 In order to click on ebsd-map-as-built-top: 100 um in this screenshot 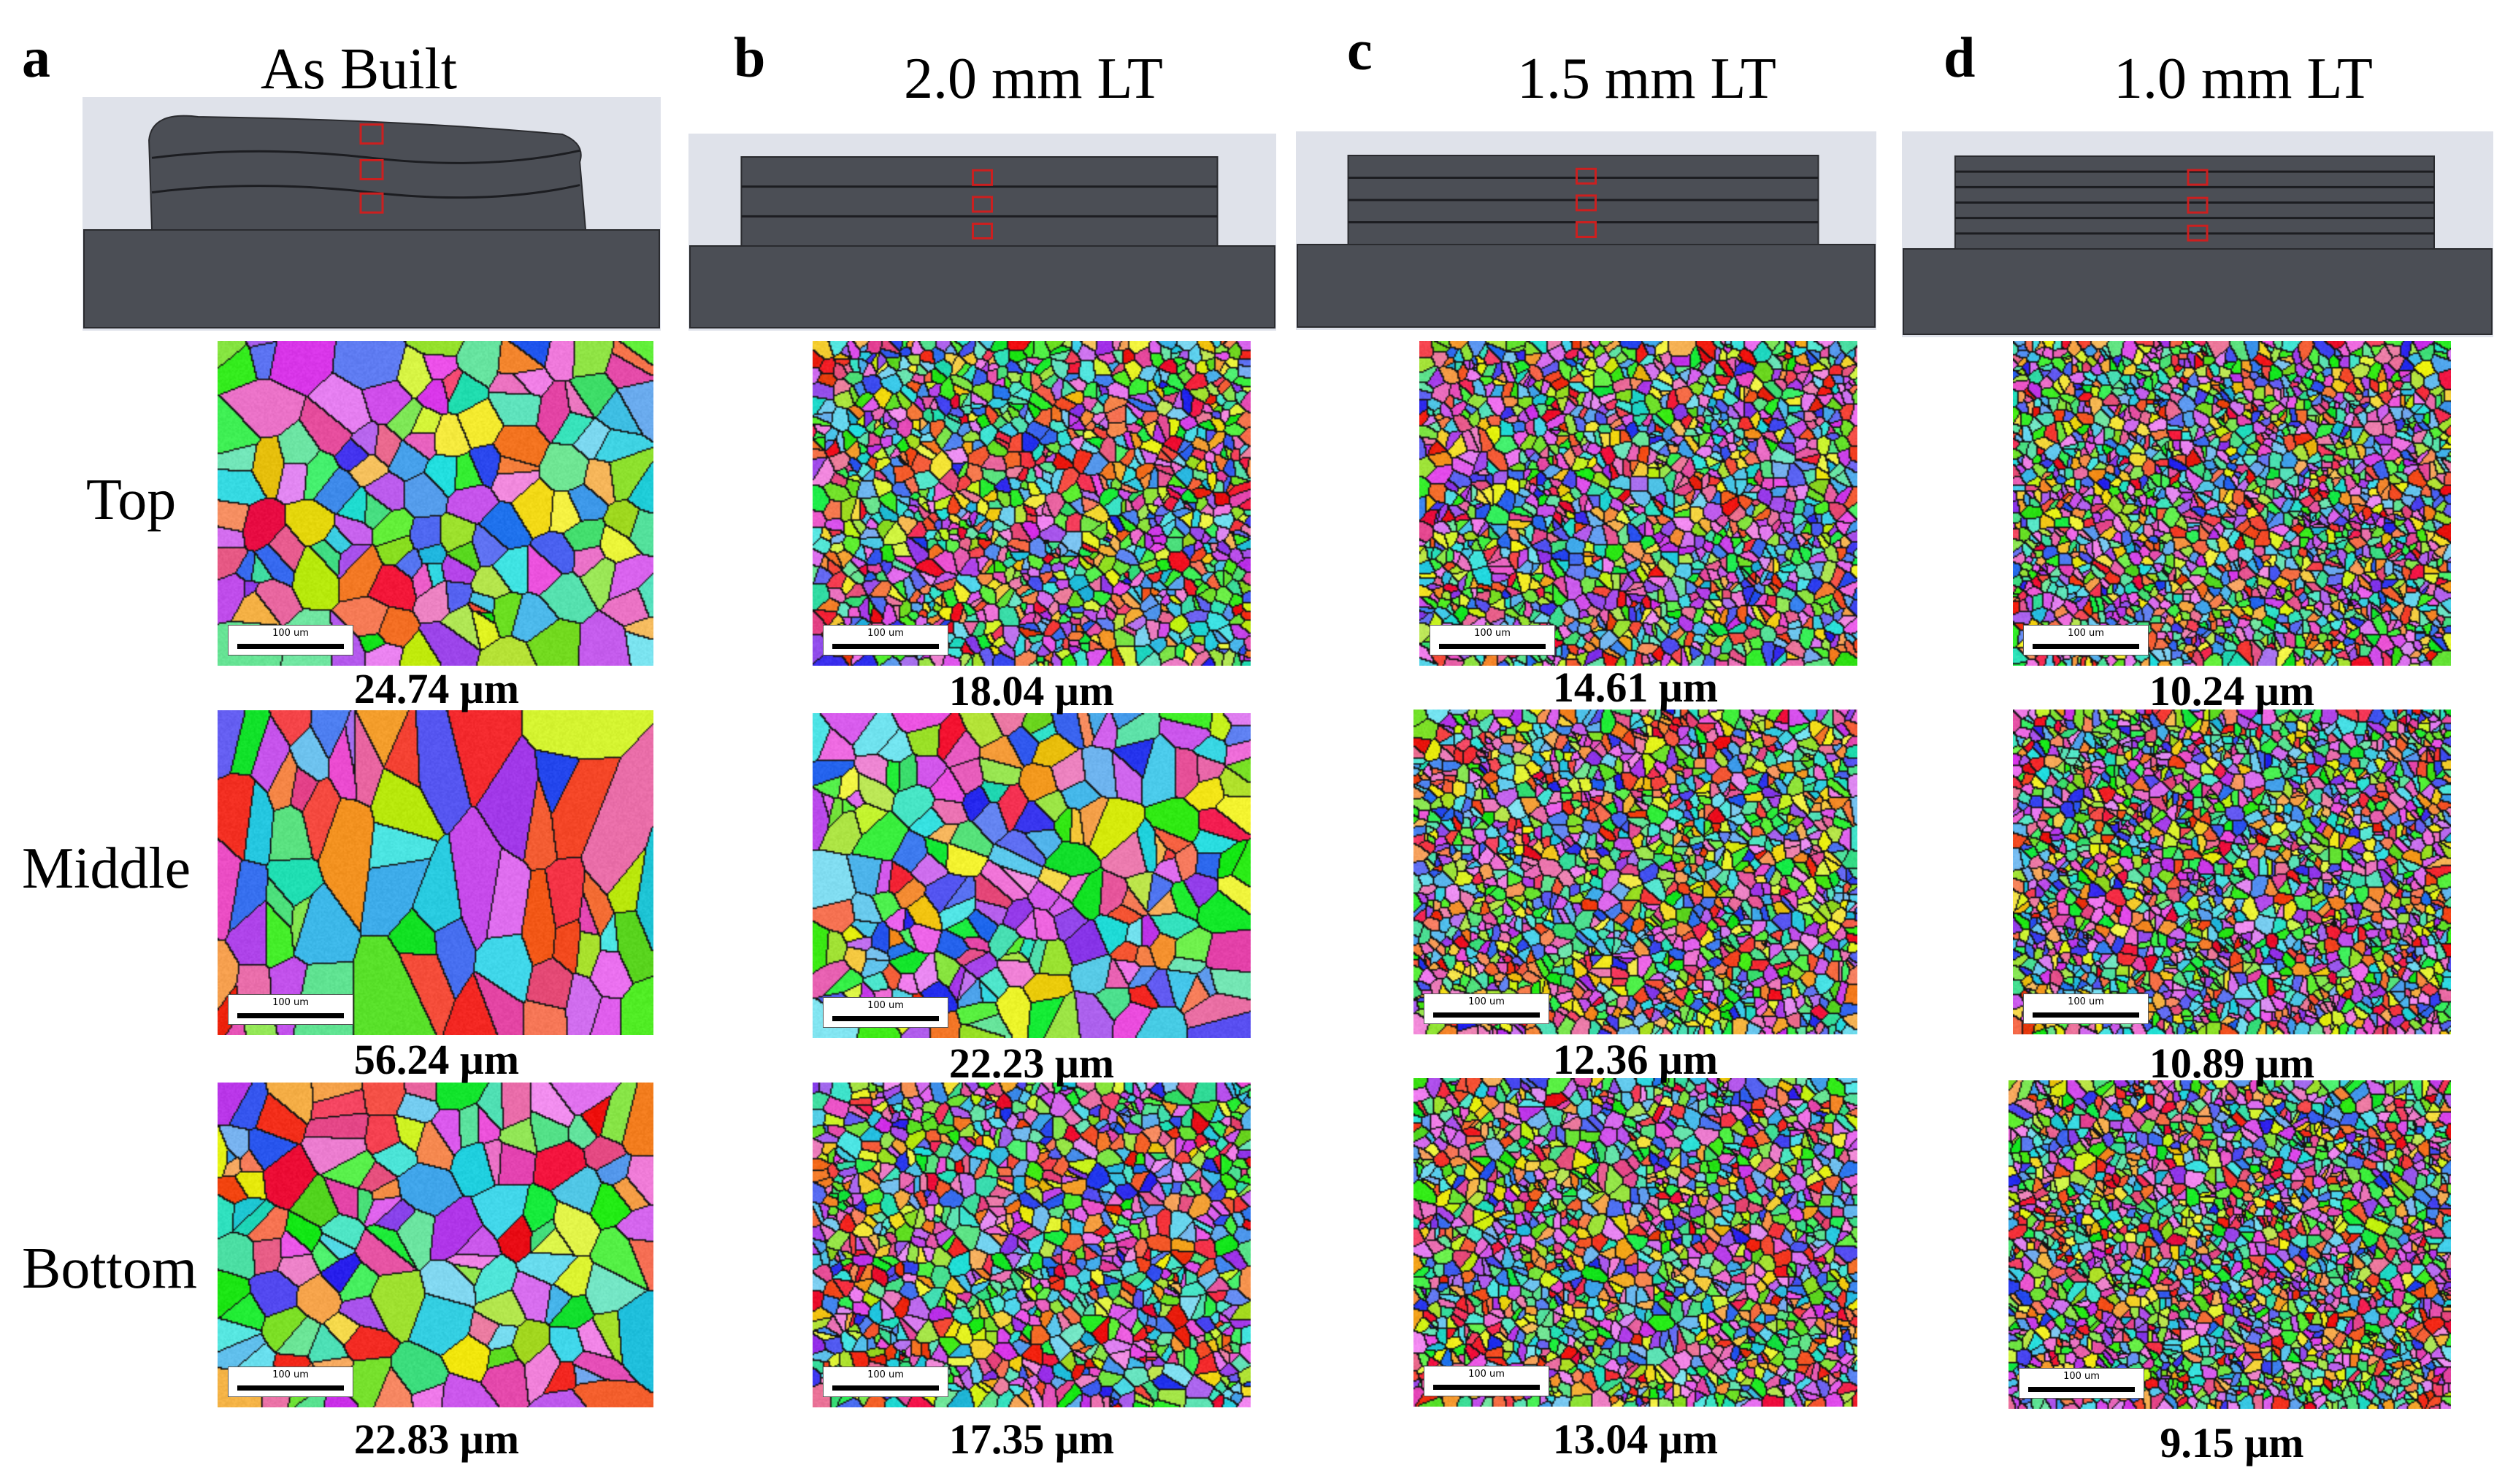, I will do `click(435, 503)`.